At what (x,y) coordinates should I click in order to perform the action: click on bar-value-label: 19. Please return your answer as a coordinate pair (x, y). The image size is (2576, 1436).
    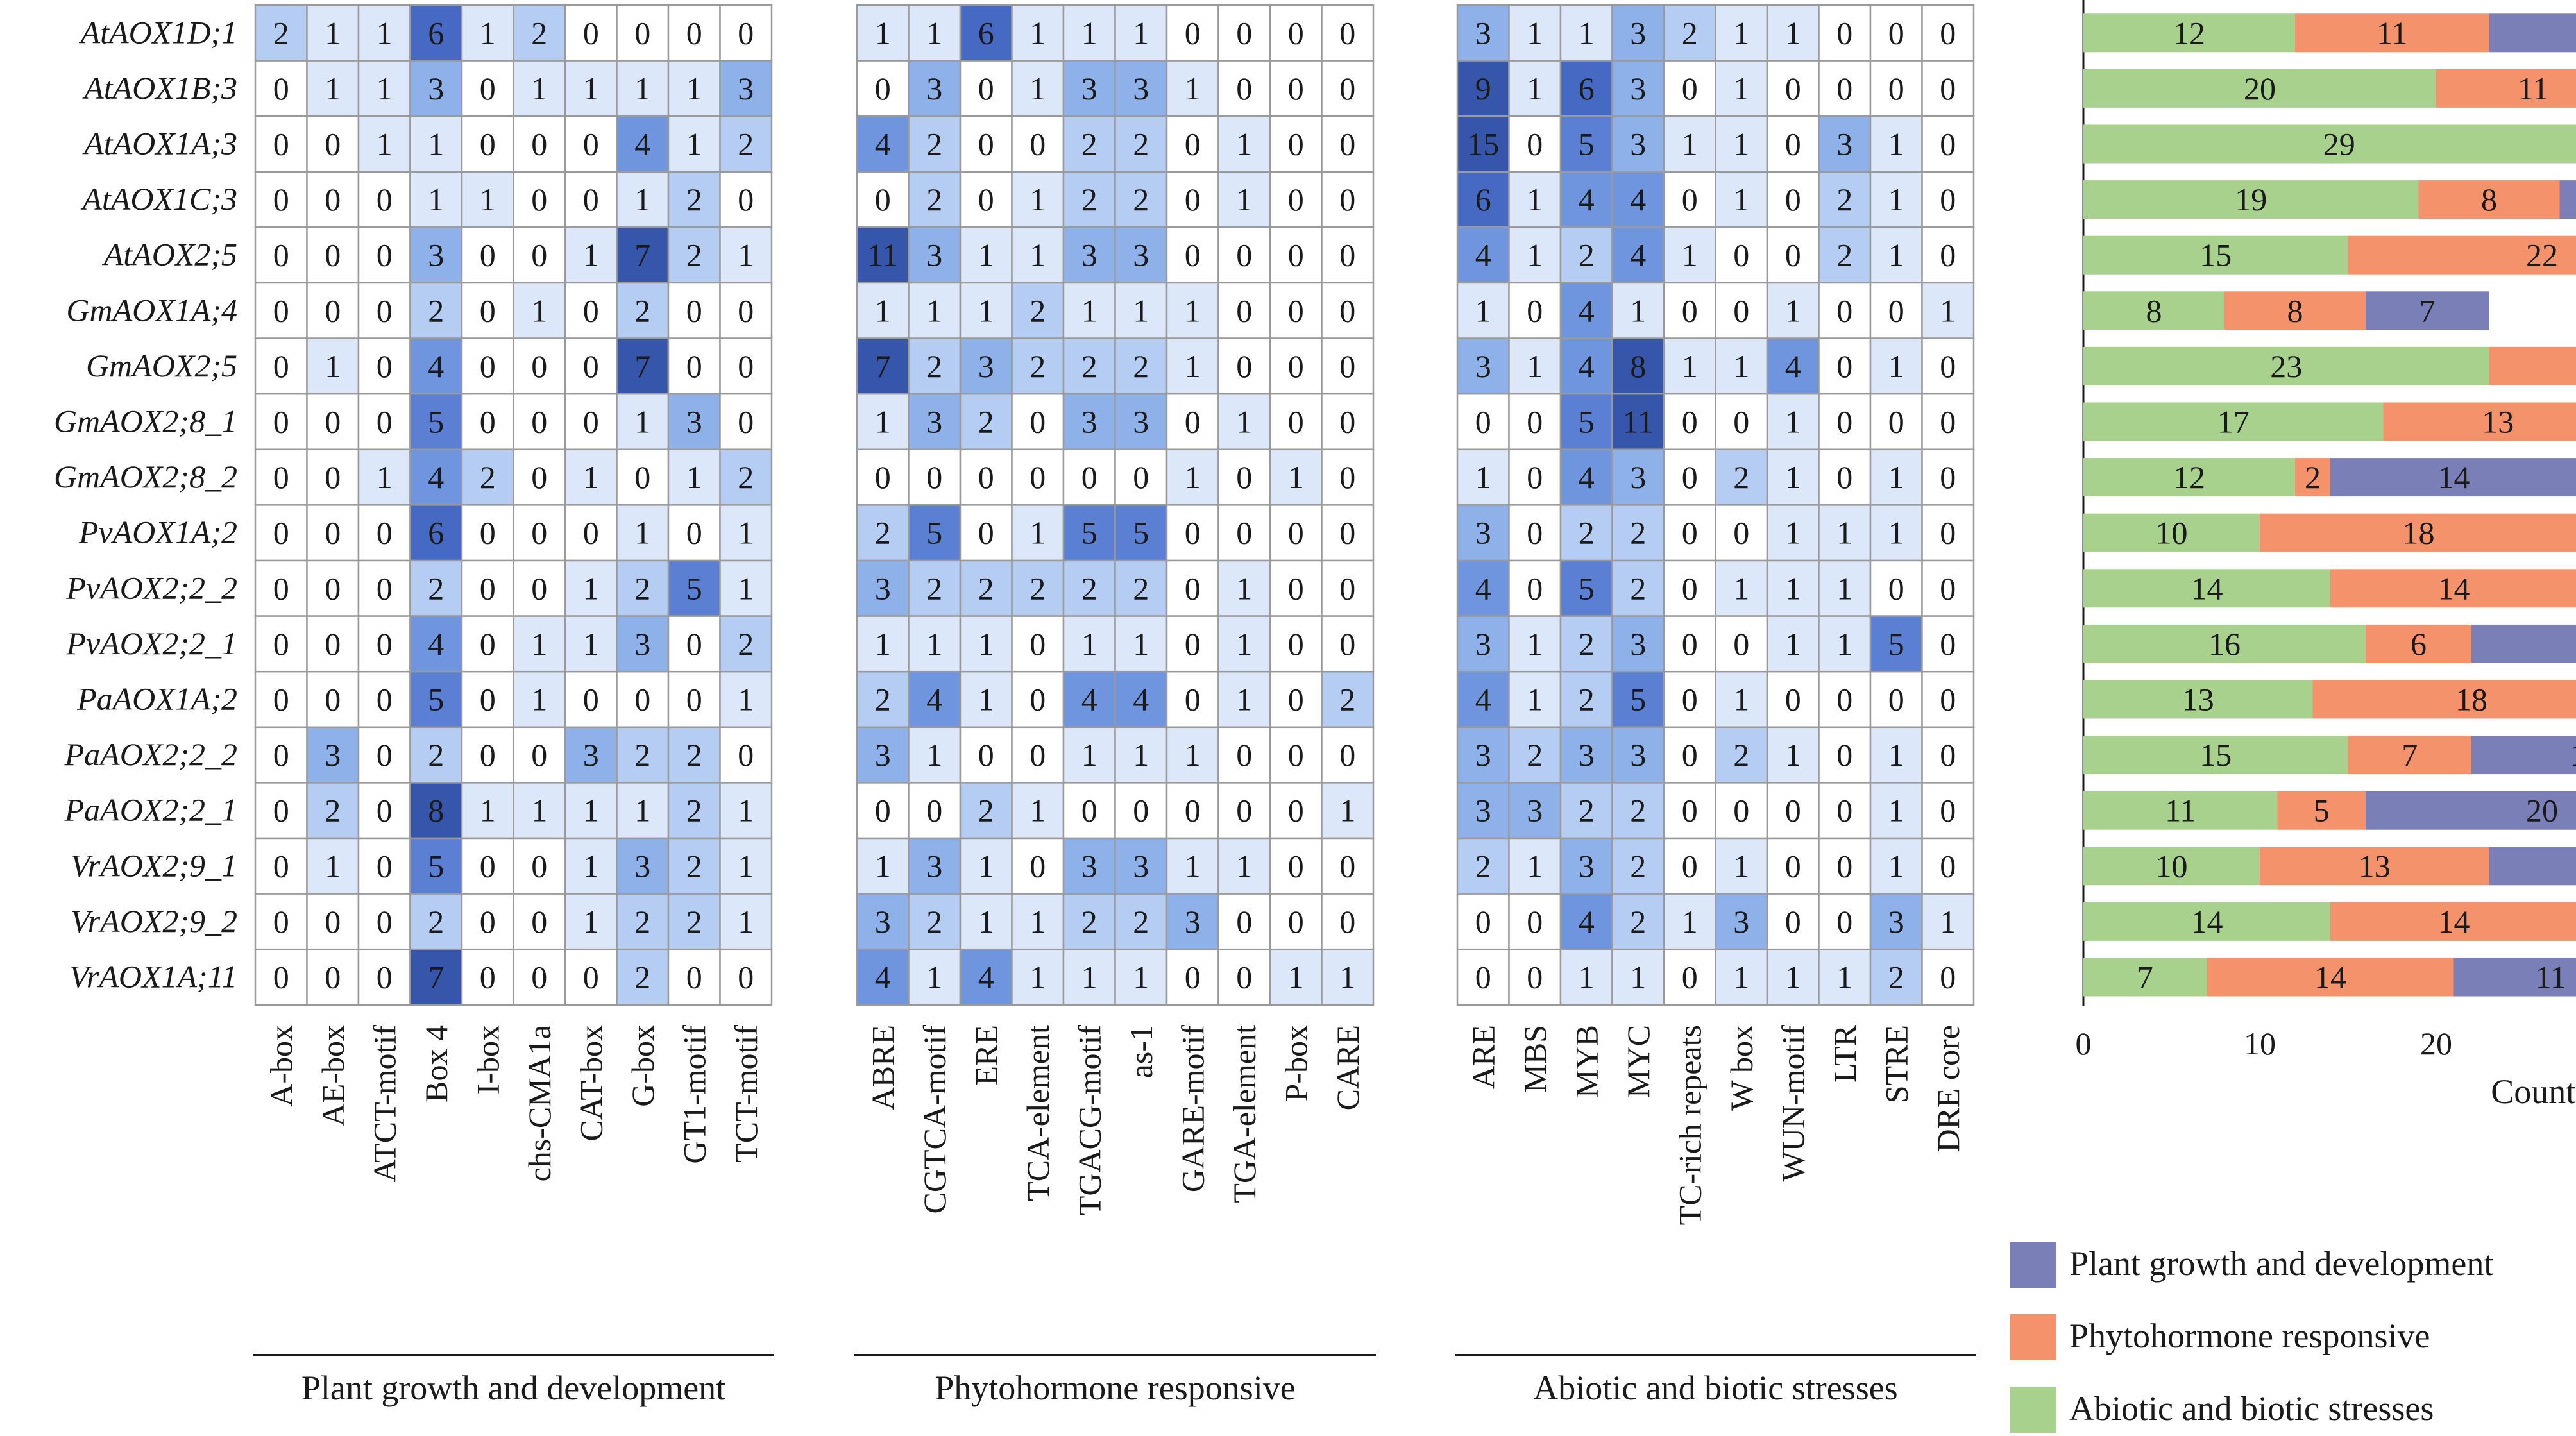
    Looking at the image, I should click on (2251, 200).